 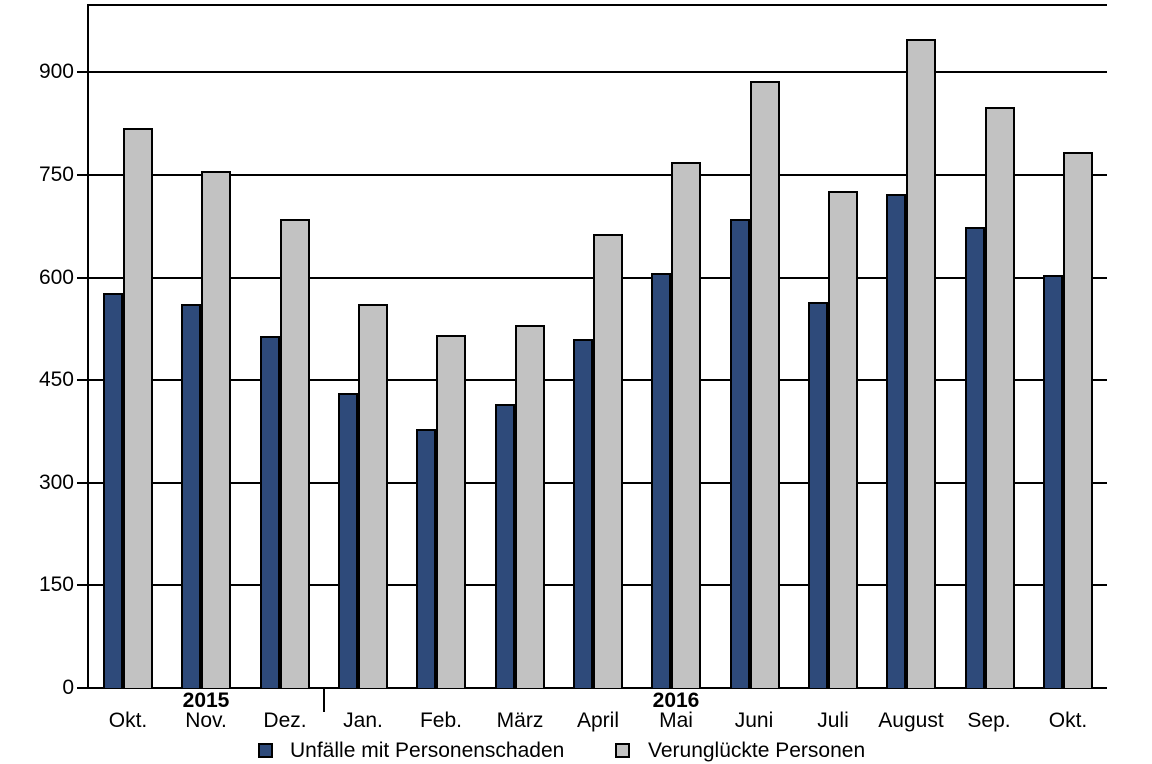 What do you see at coordinates (1068, 720) in the screenshot?
I see `x-tick-label-12: Okt.` at bounding box center [1068, 720].